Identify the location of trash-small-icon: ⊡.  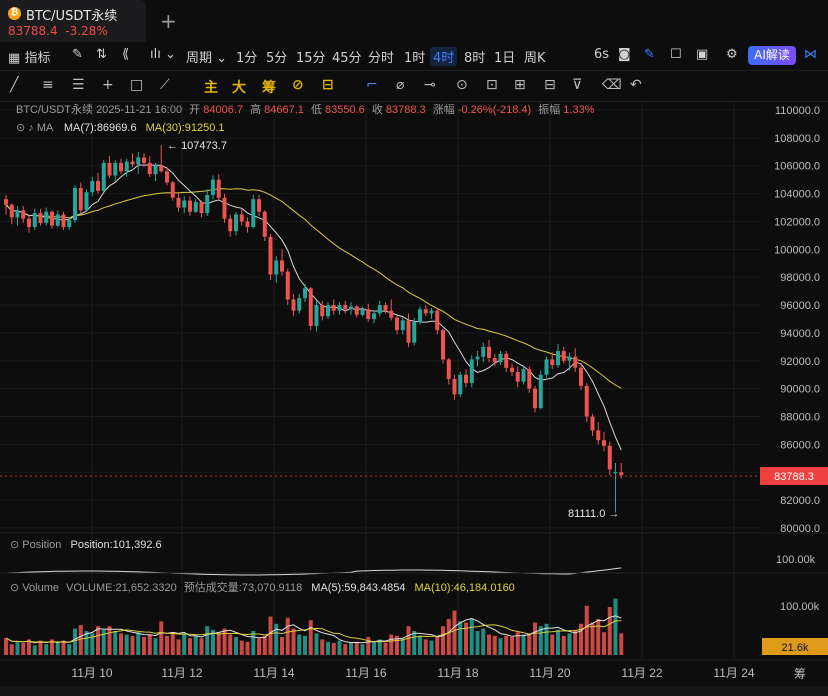
(492, 85).